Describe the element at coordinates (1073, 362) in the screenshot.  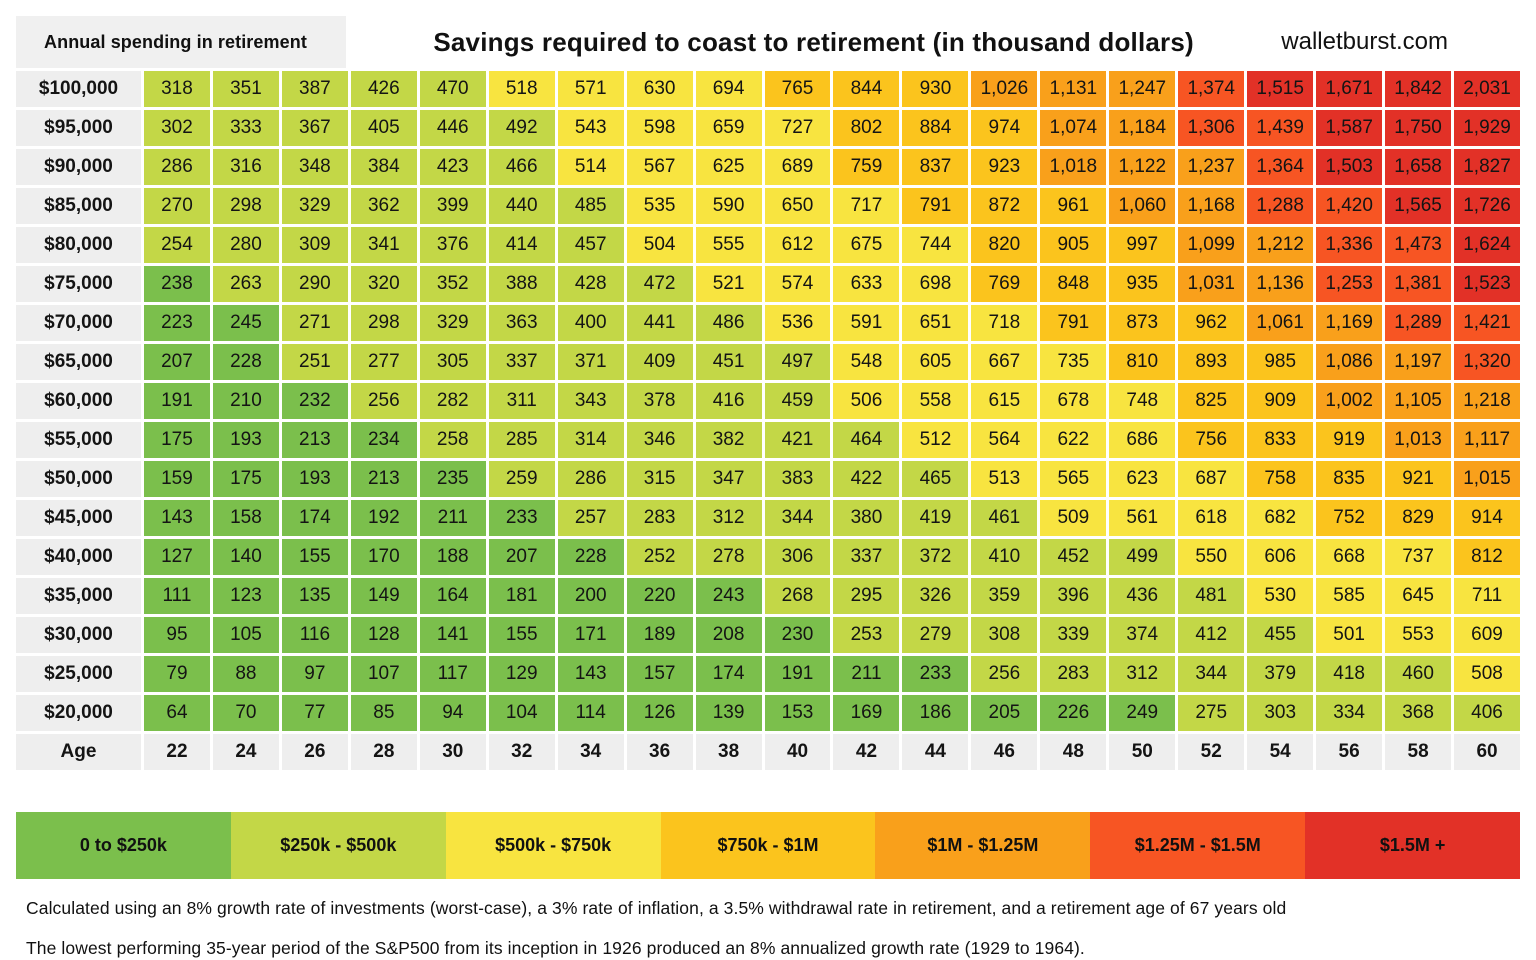
I see `heatmap-cell: 735` at that location.